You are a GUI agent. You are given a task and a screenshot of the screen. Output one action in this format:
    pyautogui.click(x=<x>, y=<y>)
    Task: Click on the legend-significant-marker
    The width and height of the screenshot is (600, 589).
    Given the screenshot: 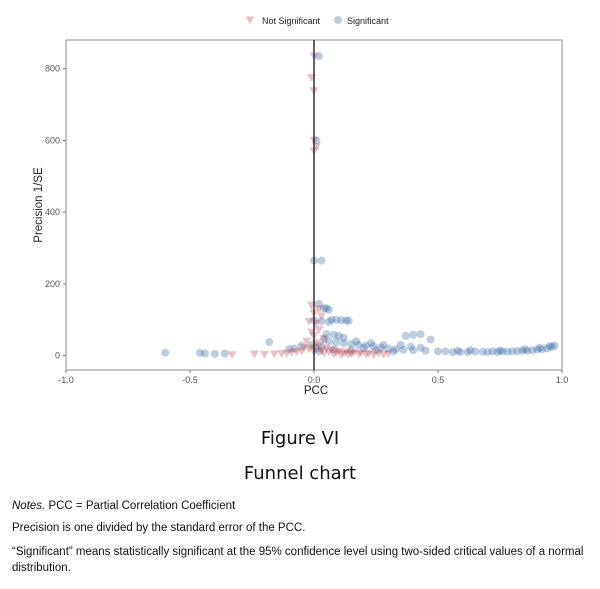 What is the action you would take?
    pyautogui.click(x=338, y=20)
    